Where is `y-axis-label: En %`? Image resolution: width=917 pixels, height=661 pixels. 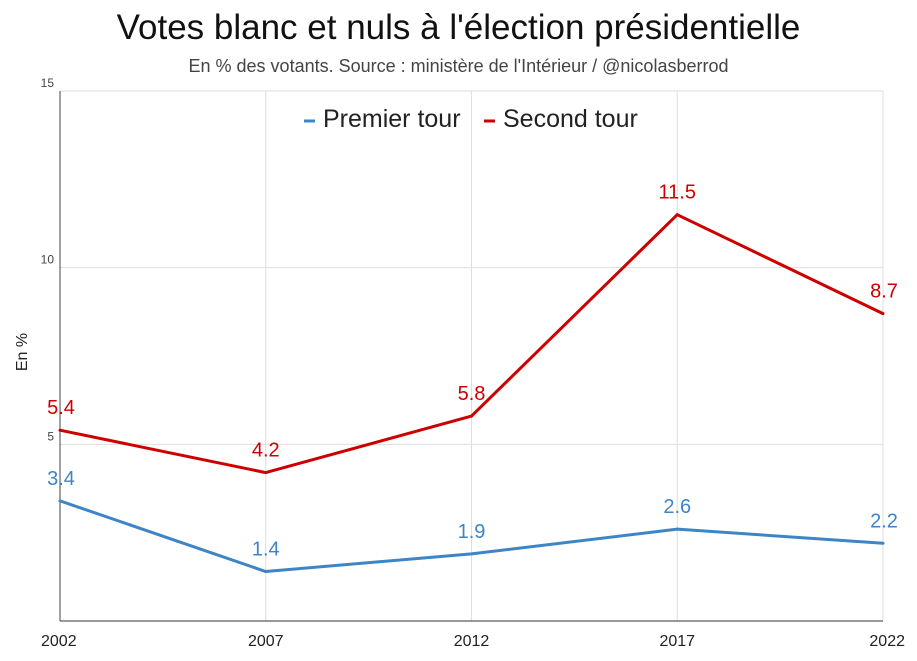 y-axis-label: En % is located at coordinates (22, 352).